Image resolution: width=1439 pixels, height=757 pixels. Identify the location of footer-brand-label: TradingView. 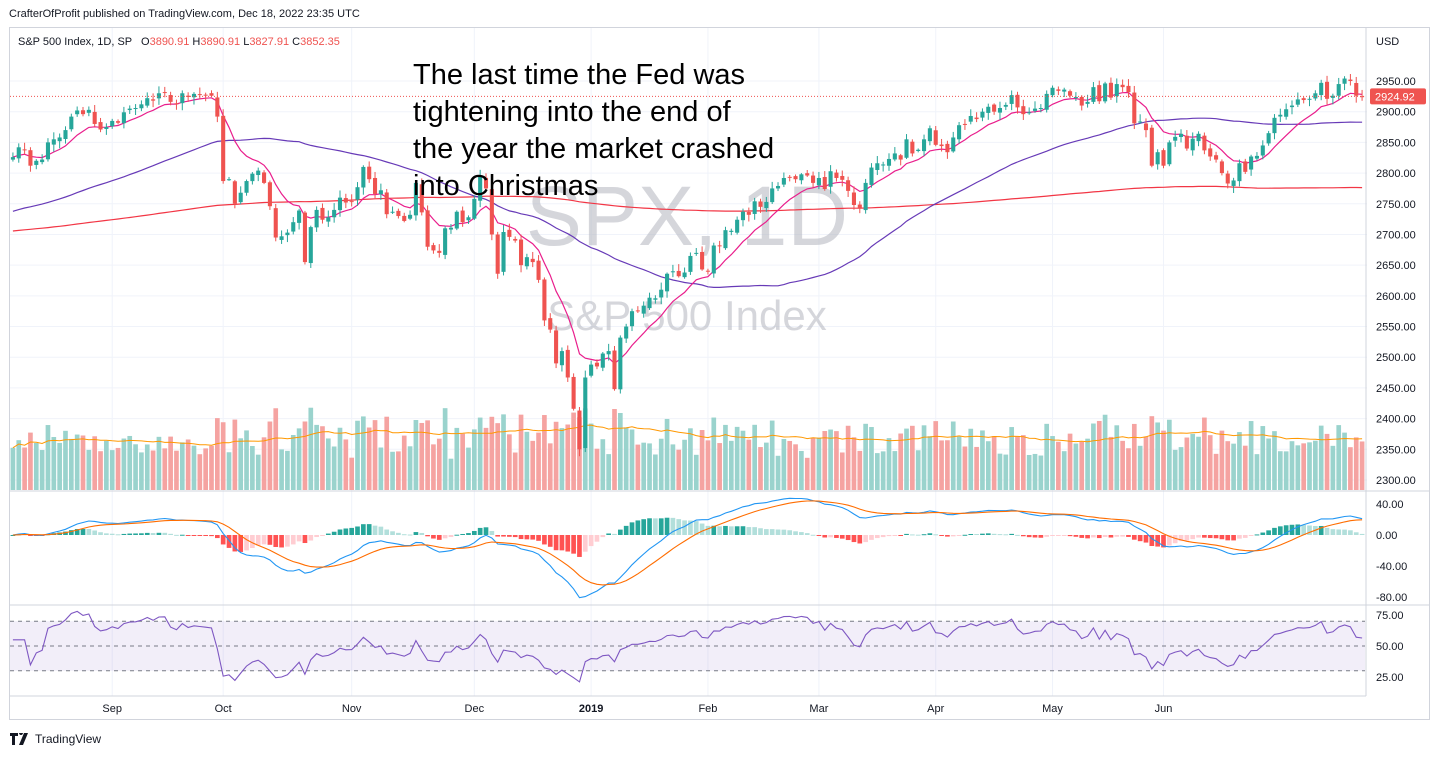
(68, 739).